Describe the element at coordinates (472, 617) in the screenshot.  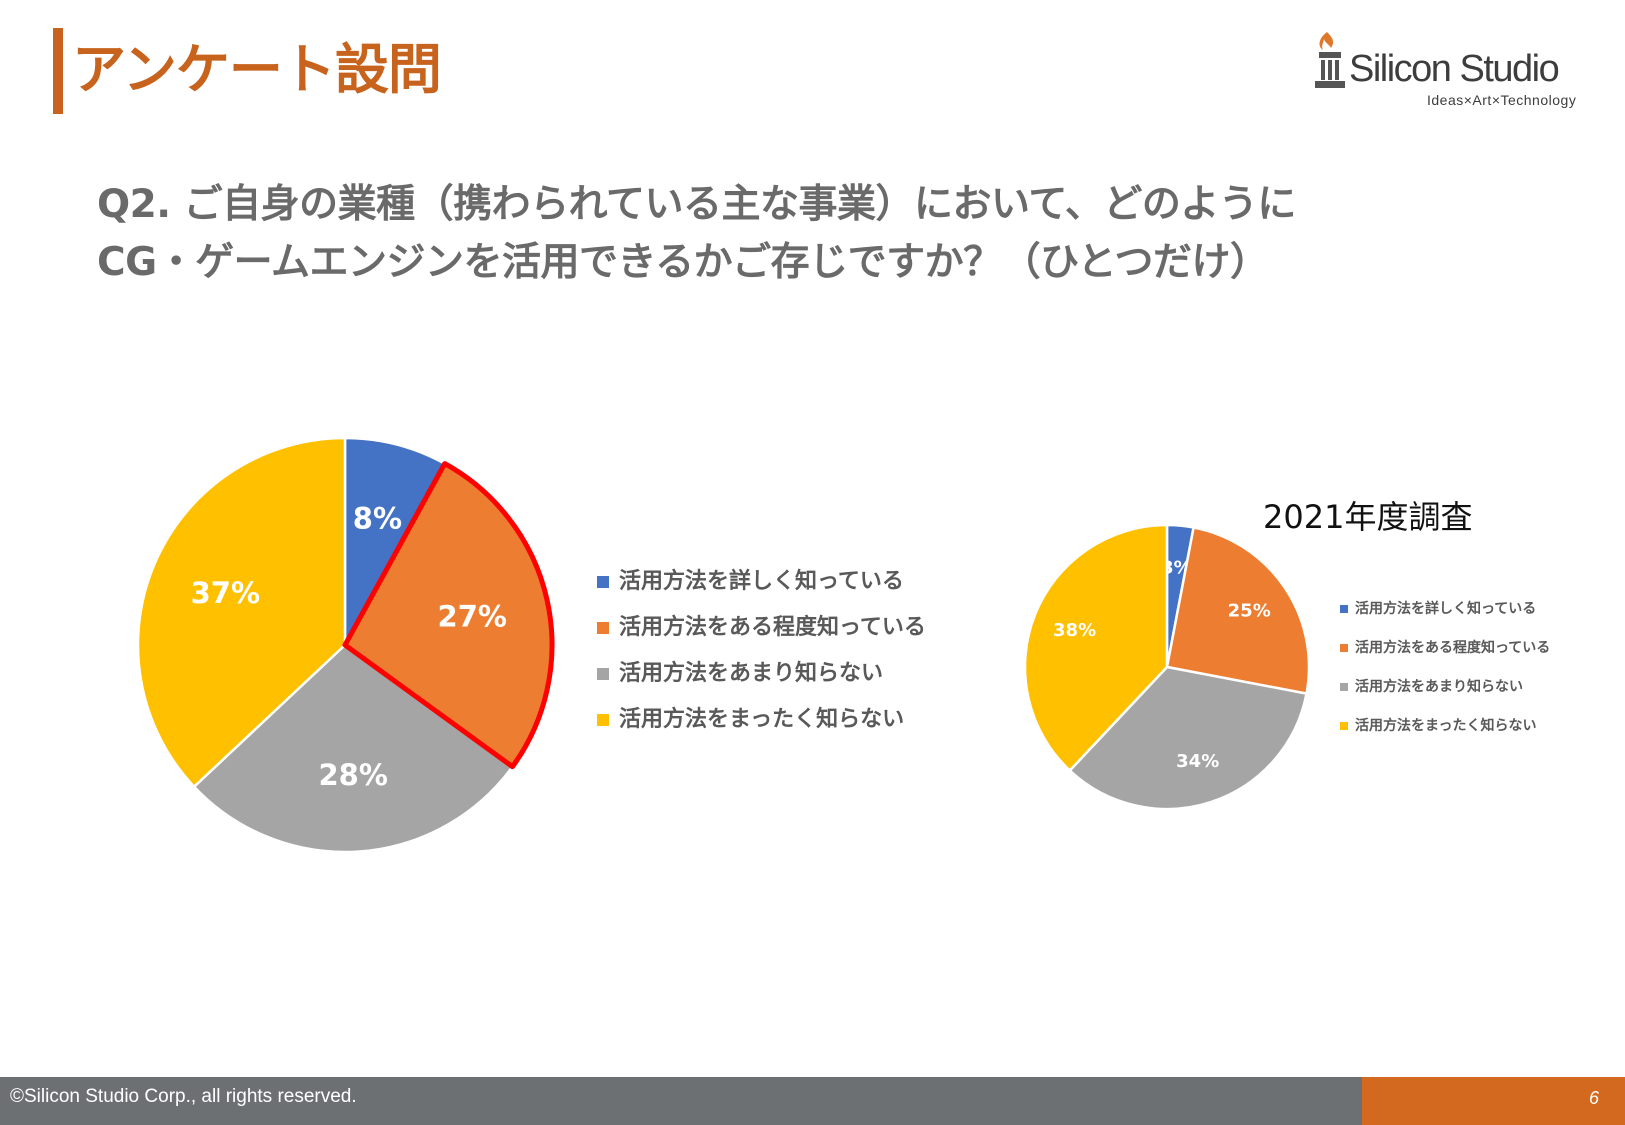
I see `data-label-know-somewhat: 27%` at that location.